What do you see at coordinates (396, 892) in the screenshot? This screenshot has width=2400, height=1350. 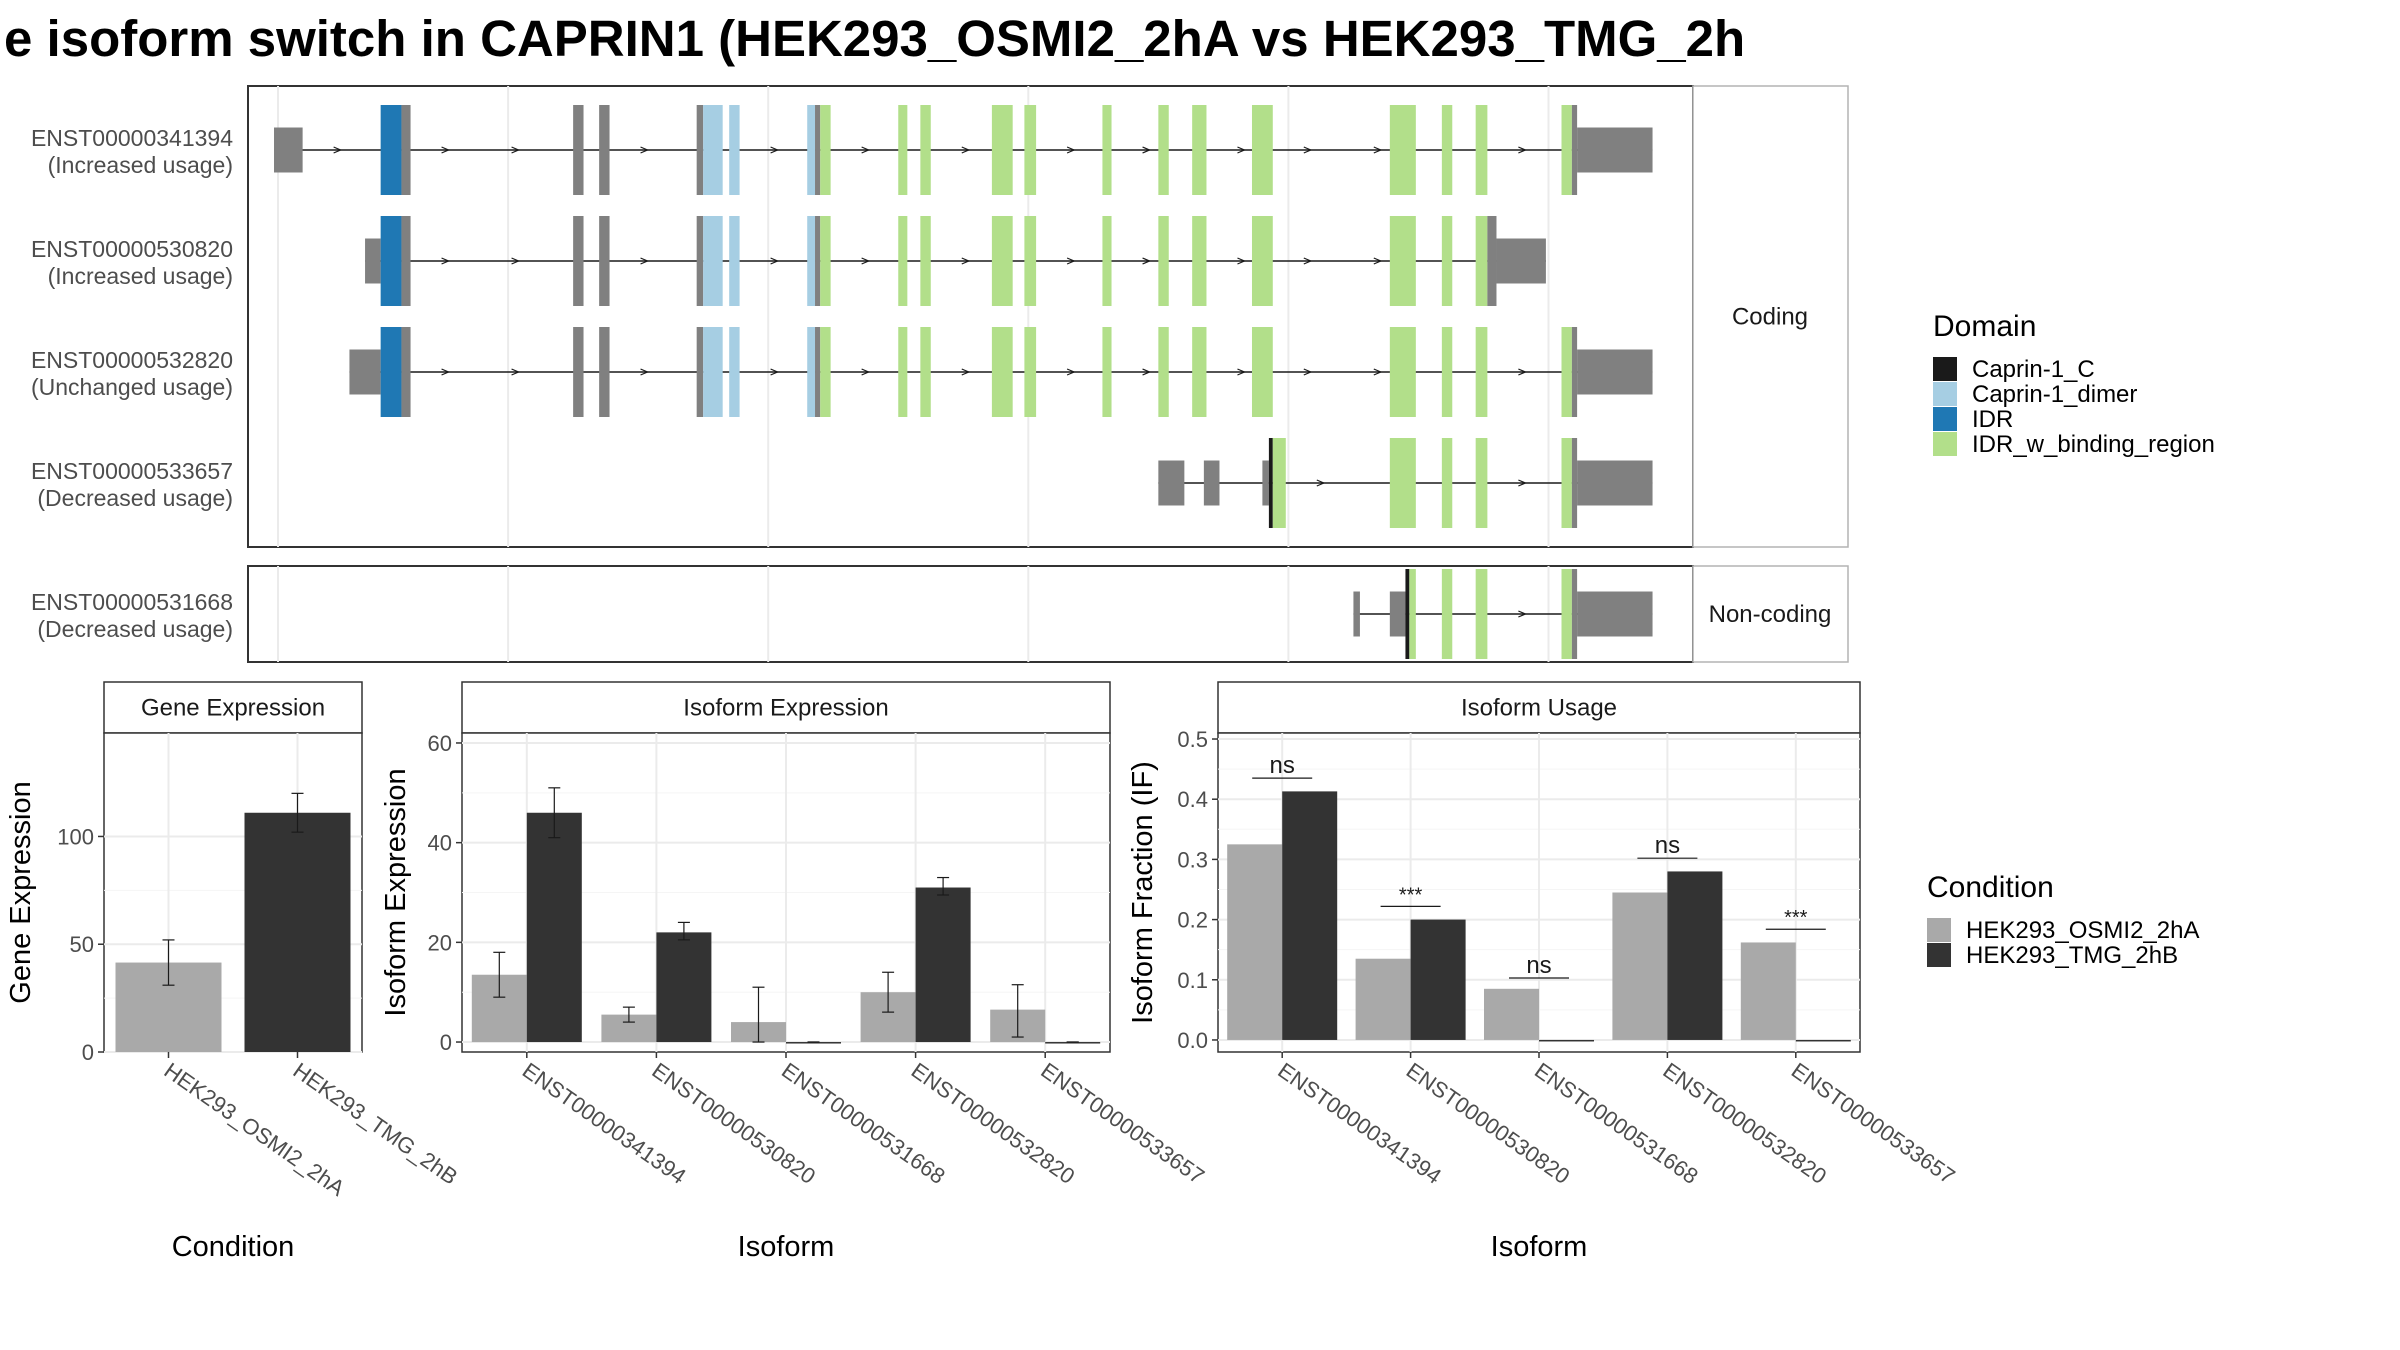 I see `y-axis-title: Isoform Expression` at bounding box center [396, 892].